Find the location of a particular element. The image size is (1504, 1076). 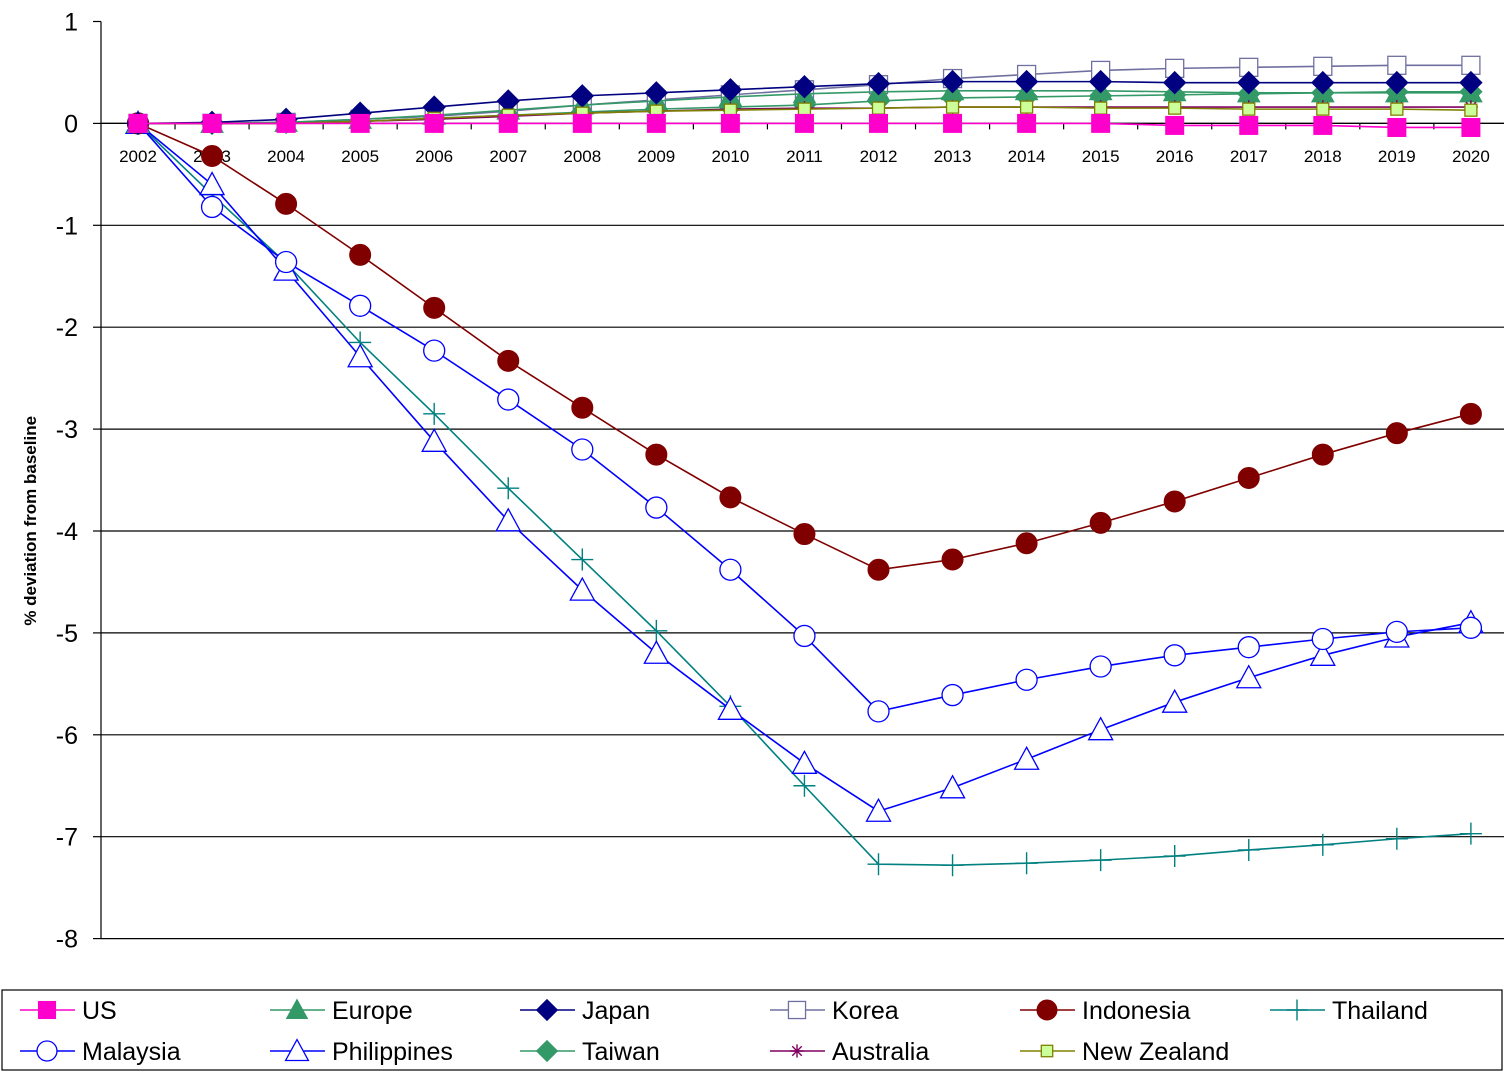

x-tick-label: 2004 is located at coordinates (286, 156).